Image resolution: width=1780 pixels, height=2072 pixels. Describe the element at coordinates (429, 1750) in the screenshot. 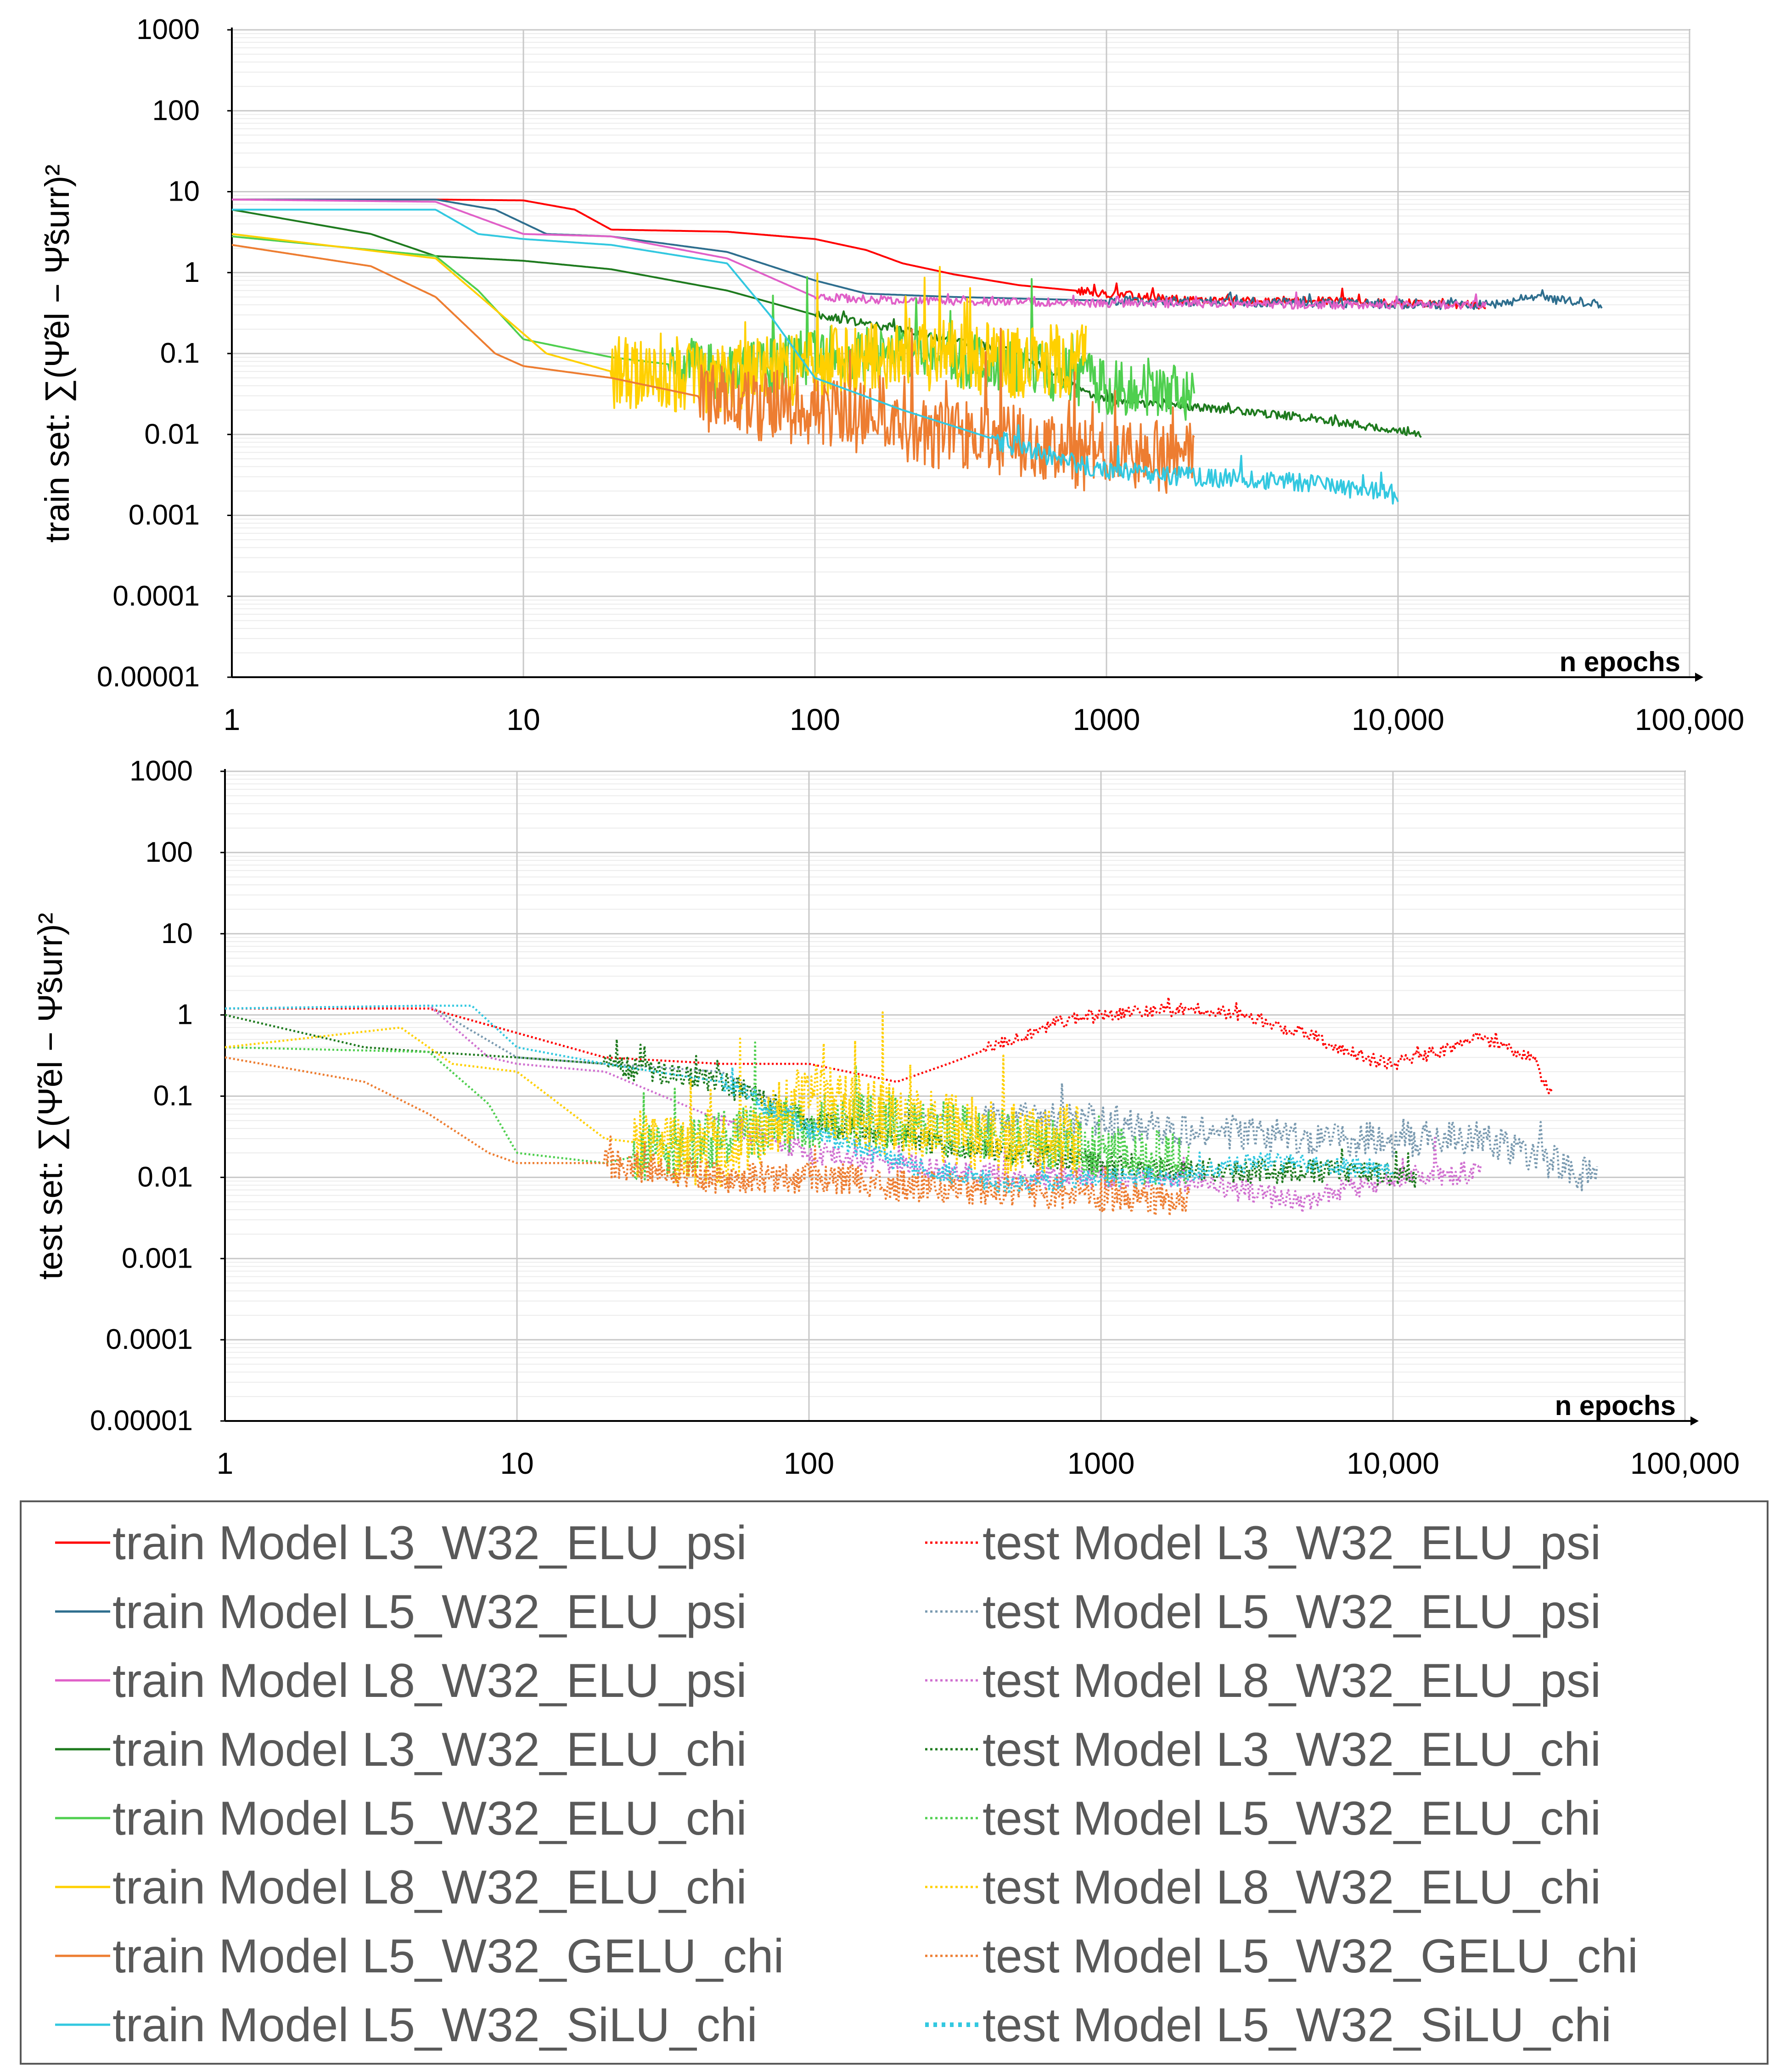

I see `legend-label: train Model L3_W32_ELU_chi` at that location.